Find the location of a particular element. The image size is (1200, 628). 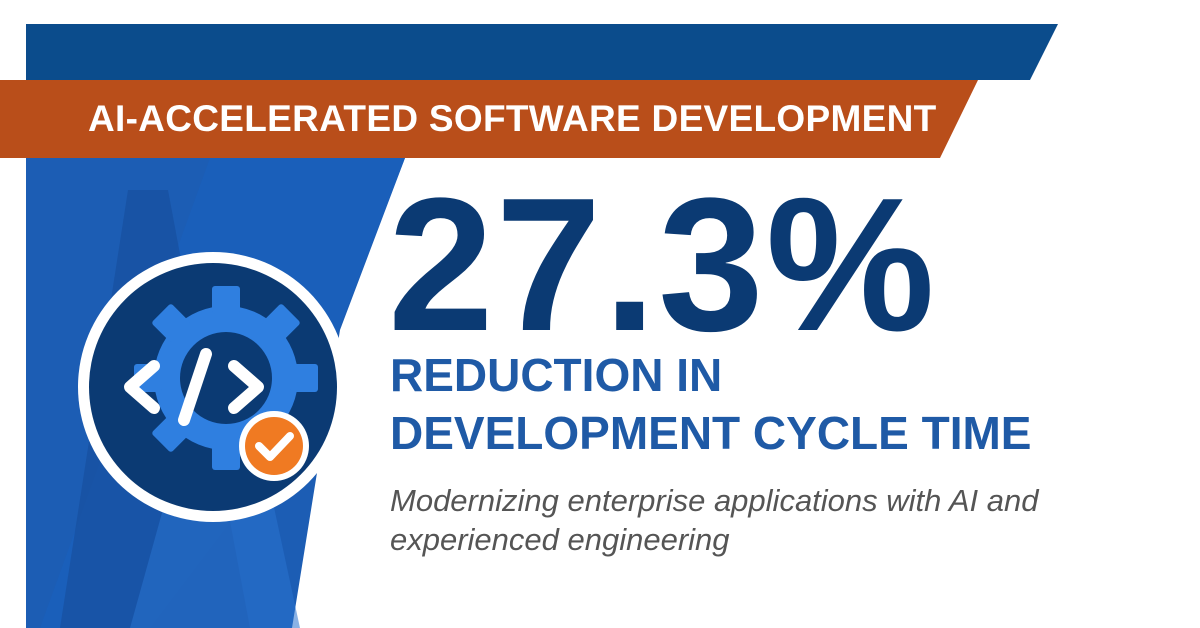

stat-label-line1: REDUCTION IN is located at coordinates (556, 375).